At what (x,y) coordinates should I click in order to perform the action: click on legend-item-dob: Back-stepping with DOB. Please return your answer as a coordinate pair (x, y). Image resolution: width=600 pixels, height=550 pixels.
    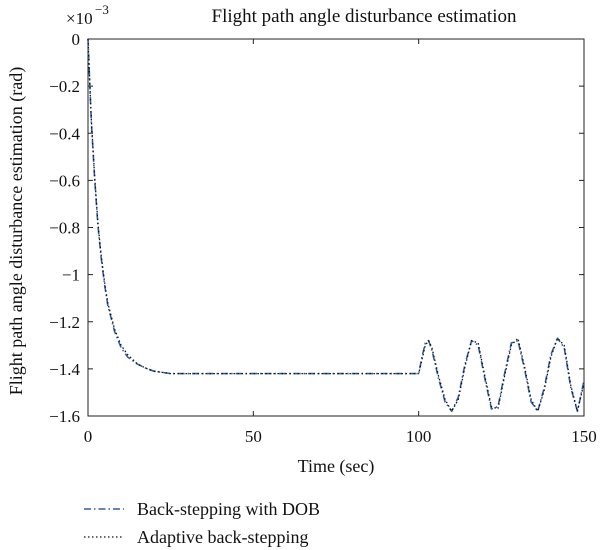
    Looking at the image, I should click on (202, 509).